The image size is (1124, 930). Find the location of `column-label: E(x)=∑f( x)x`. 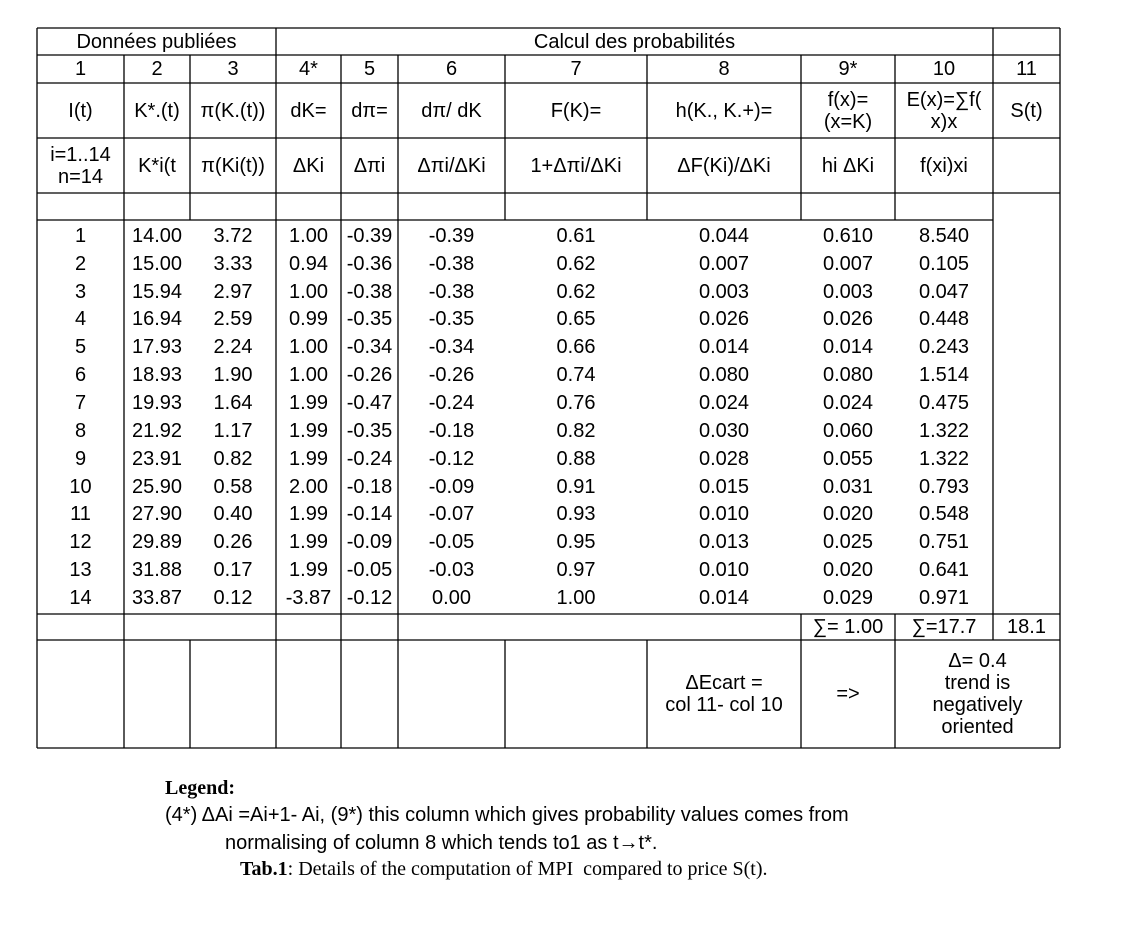

column-label: E(x)=∑f( x)x is located at coordinates (944, 110).